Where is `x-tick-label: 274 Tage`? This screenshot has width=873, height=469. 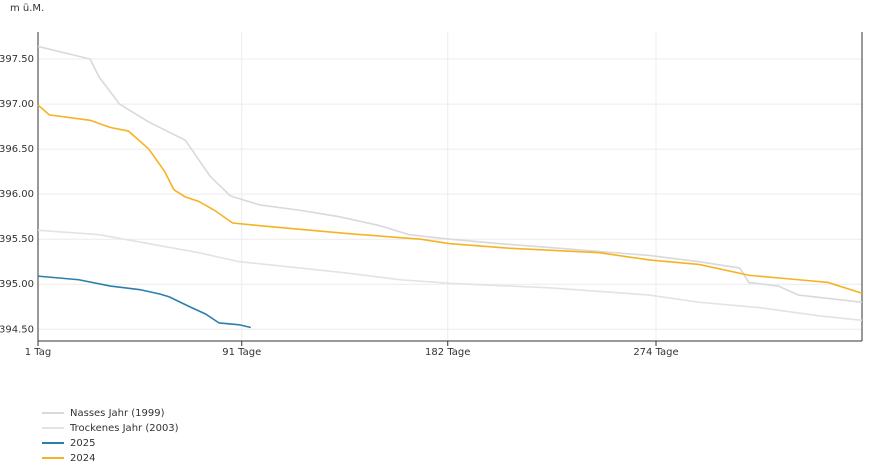
x-tick-label: 274 Tage is located at coordinates (655, 352).